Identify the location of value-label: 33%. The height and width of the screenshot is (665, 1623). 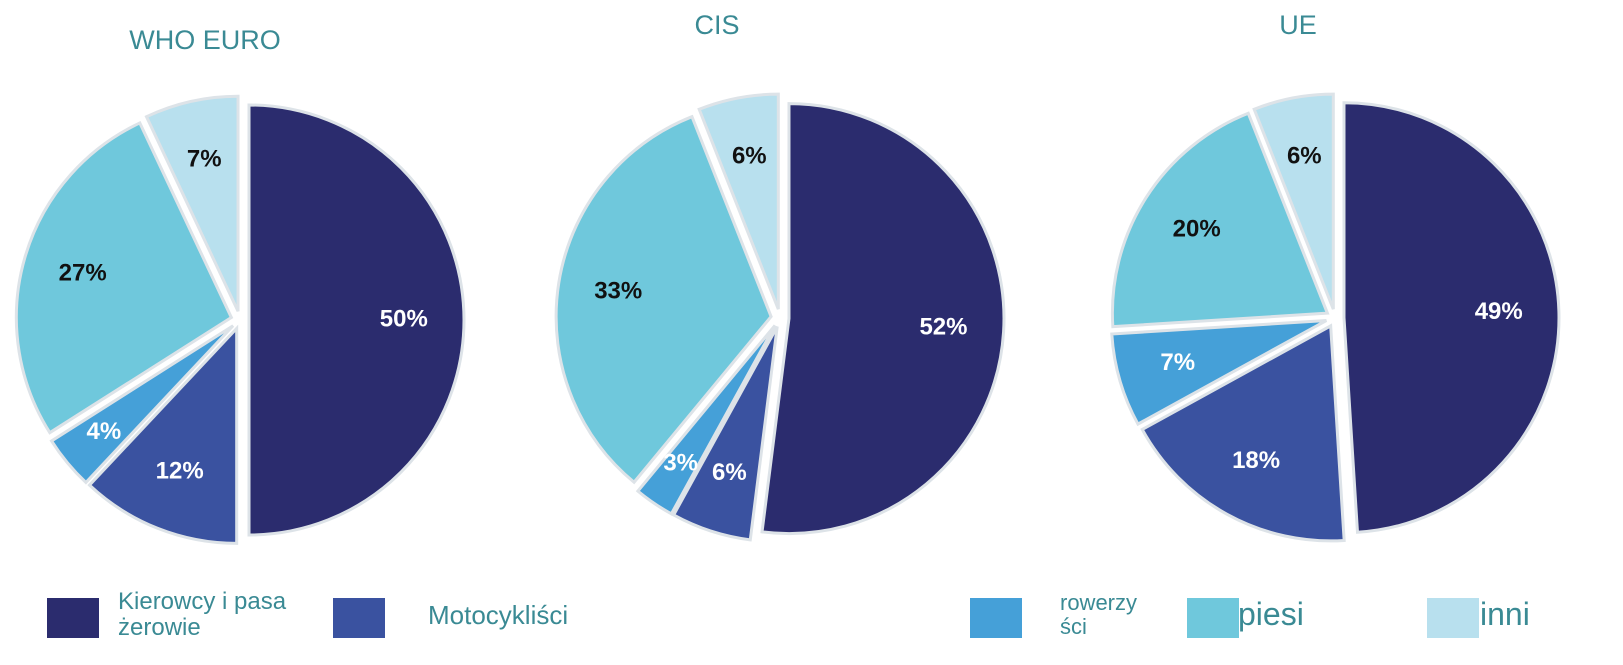
(618, 291).